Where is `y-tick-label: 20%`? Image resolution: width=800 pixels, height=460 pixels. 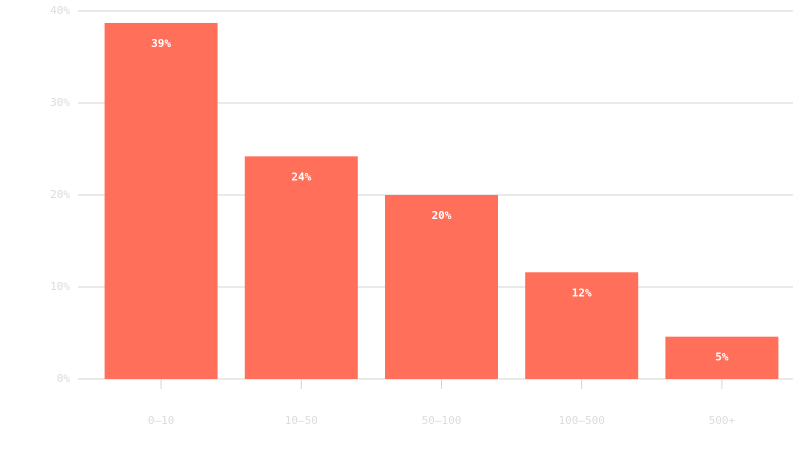 y-tick-label: 20% is located at coordinates (60, 194).